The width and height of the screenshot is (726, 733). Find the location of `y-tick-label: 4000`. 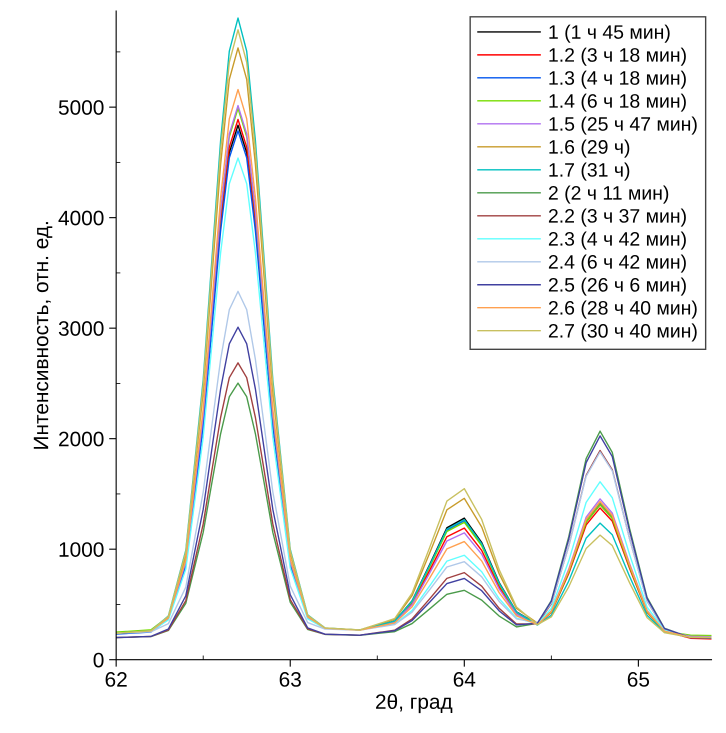

y-tick-label: 4000 is located at coordinates (81, 218).